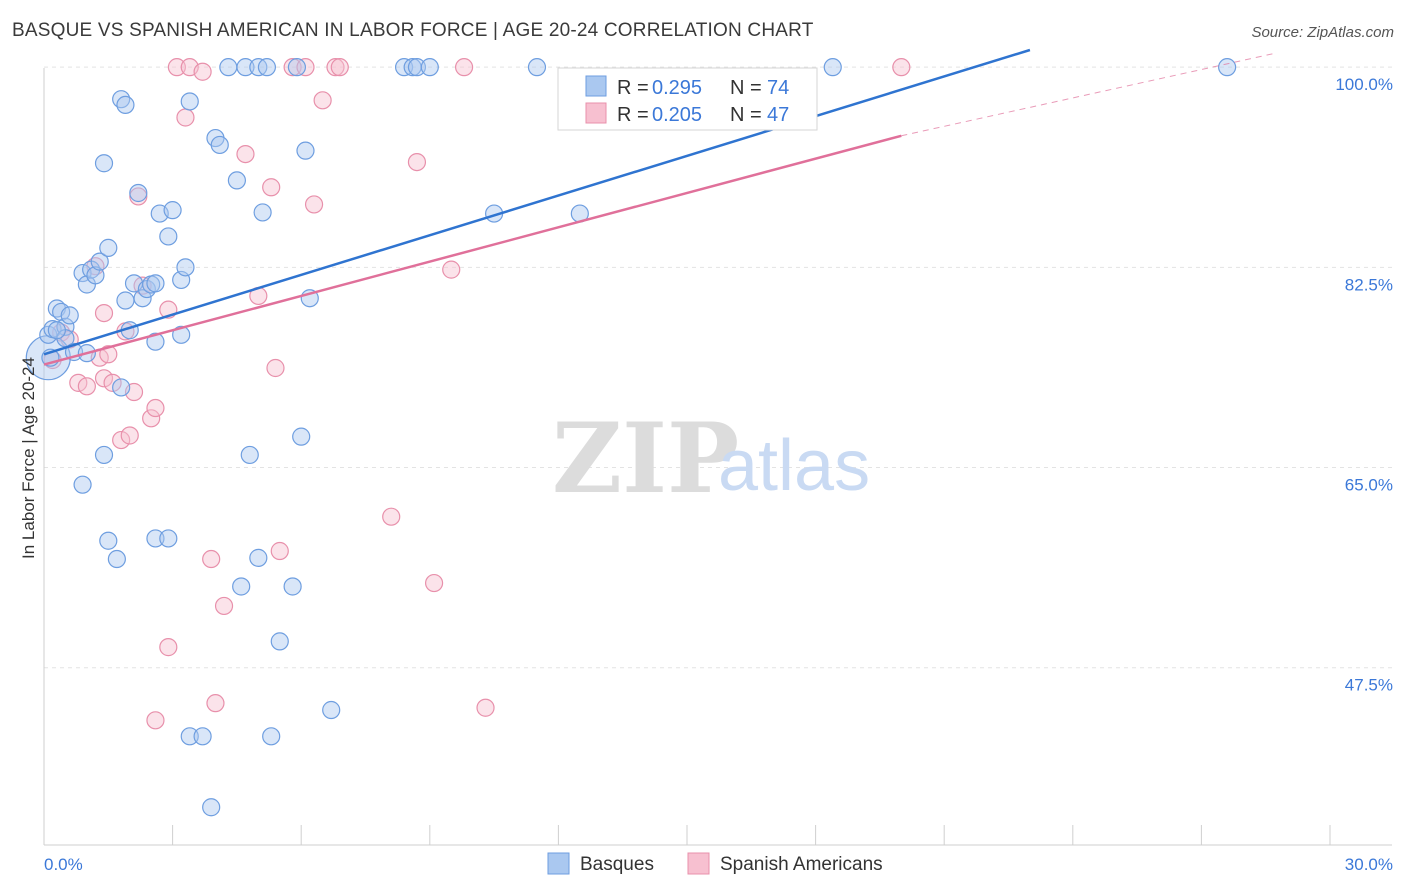  I want to click on watermark-atlas: atlas, so click(794, 466).